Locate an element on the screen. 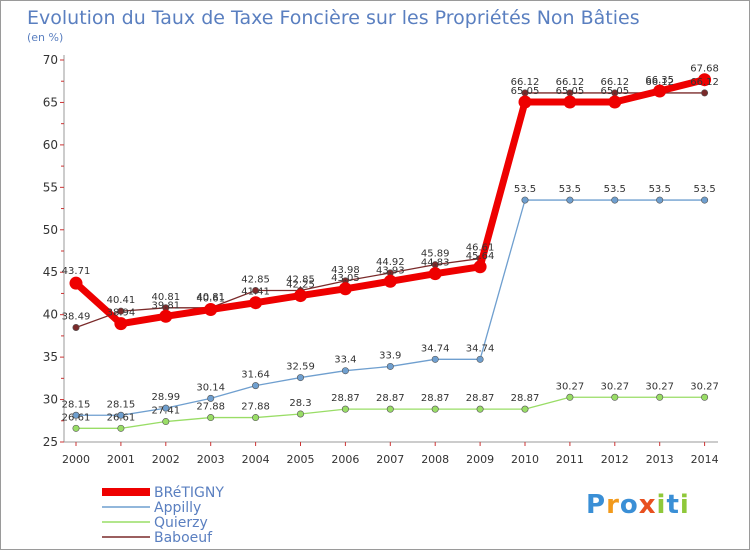 Image resolution: width=750 pixels, height=550 pixels. data-label: 43.71 is located at coordinates (76, 271).